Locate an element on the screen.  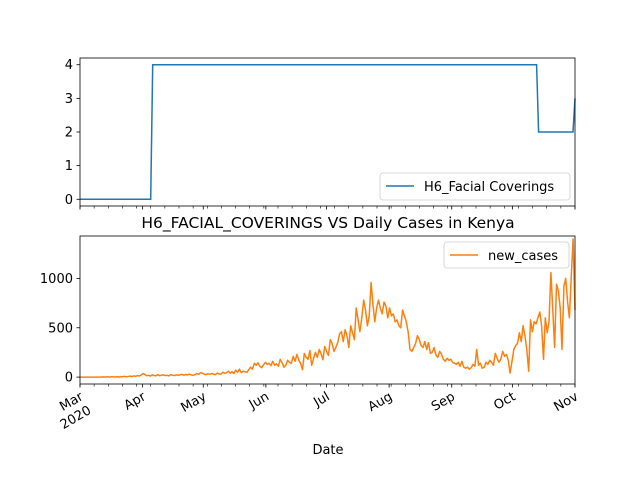
bottom-x-tick-label: Sep is located at coordinates (443, 401).